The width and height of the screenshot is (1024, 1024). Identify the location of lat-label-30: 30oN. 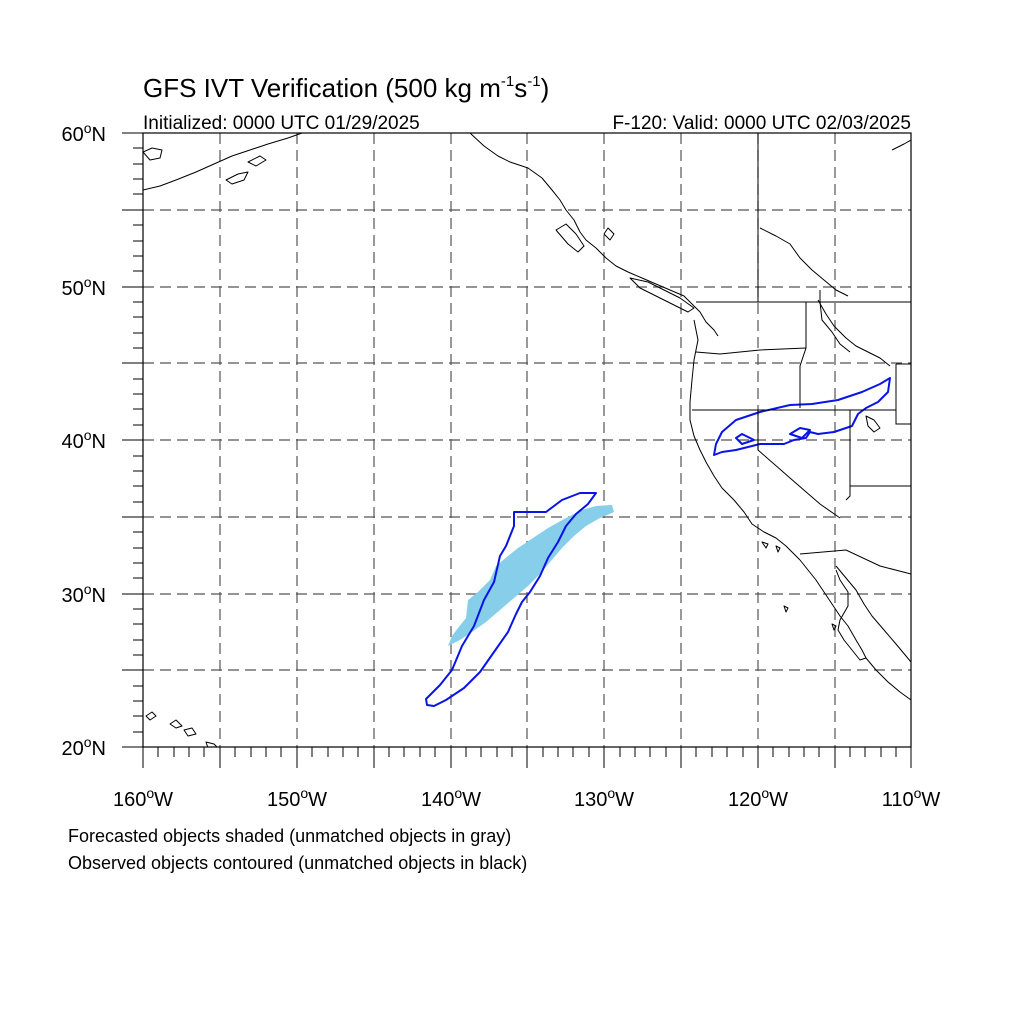
(84, 594).